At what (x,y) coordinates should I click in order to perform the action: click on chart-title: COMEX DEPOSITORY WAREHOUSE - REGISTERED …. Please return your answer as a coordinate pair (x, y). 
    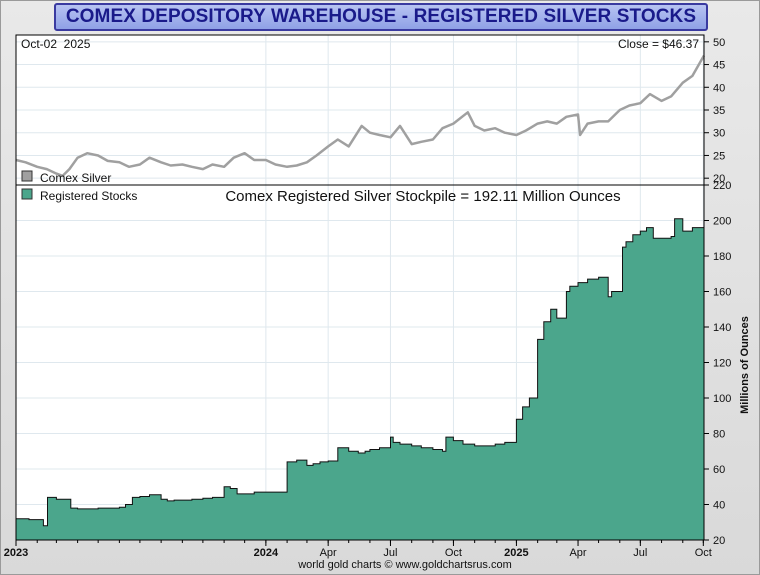
    Looking at the image, I should click on (381, 16).